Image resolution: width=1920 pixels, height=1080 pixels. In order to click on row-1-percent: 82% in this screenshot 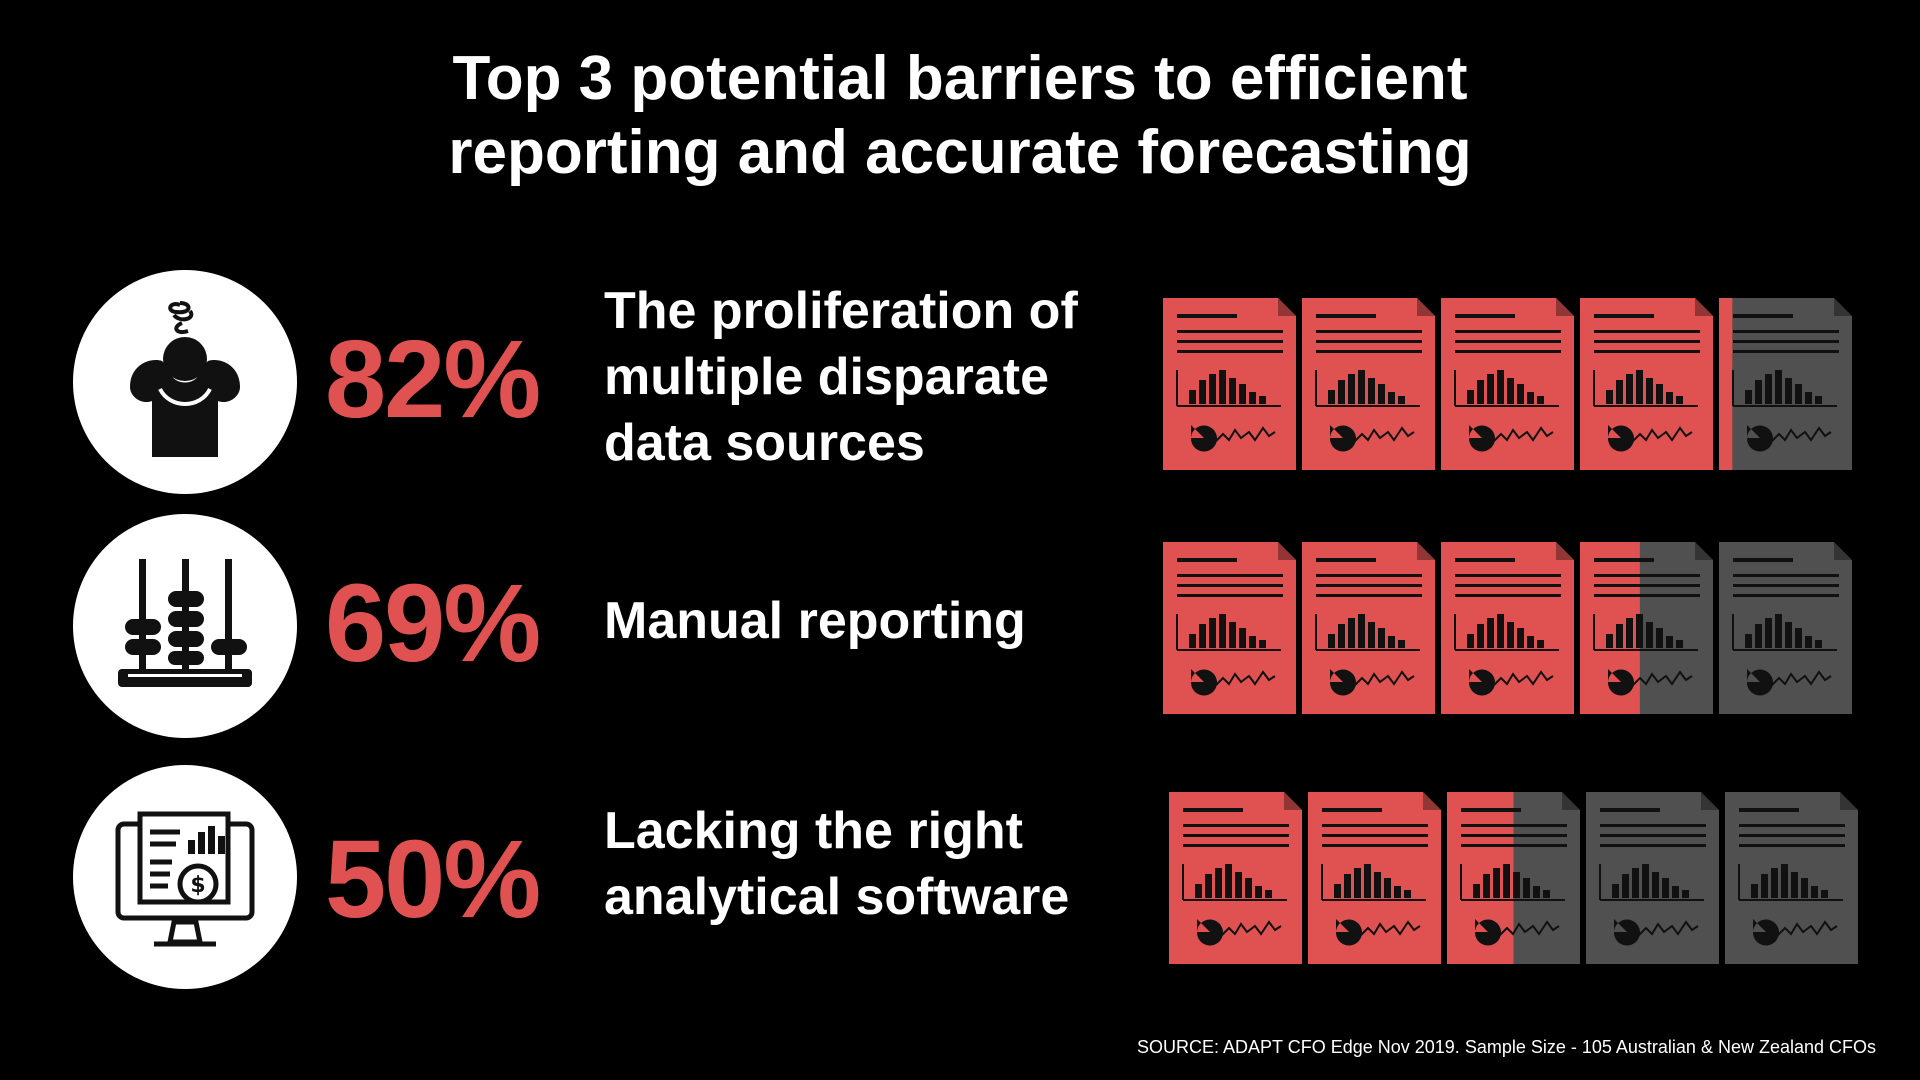, I will do `click(433, 379)`.